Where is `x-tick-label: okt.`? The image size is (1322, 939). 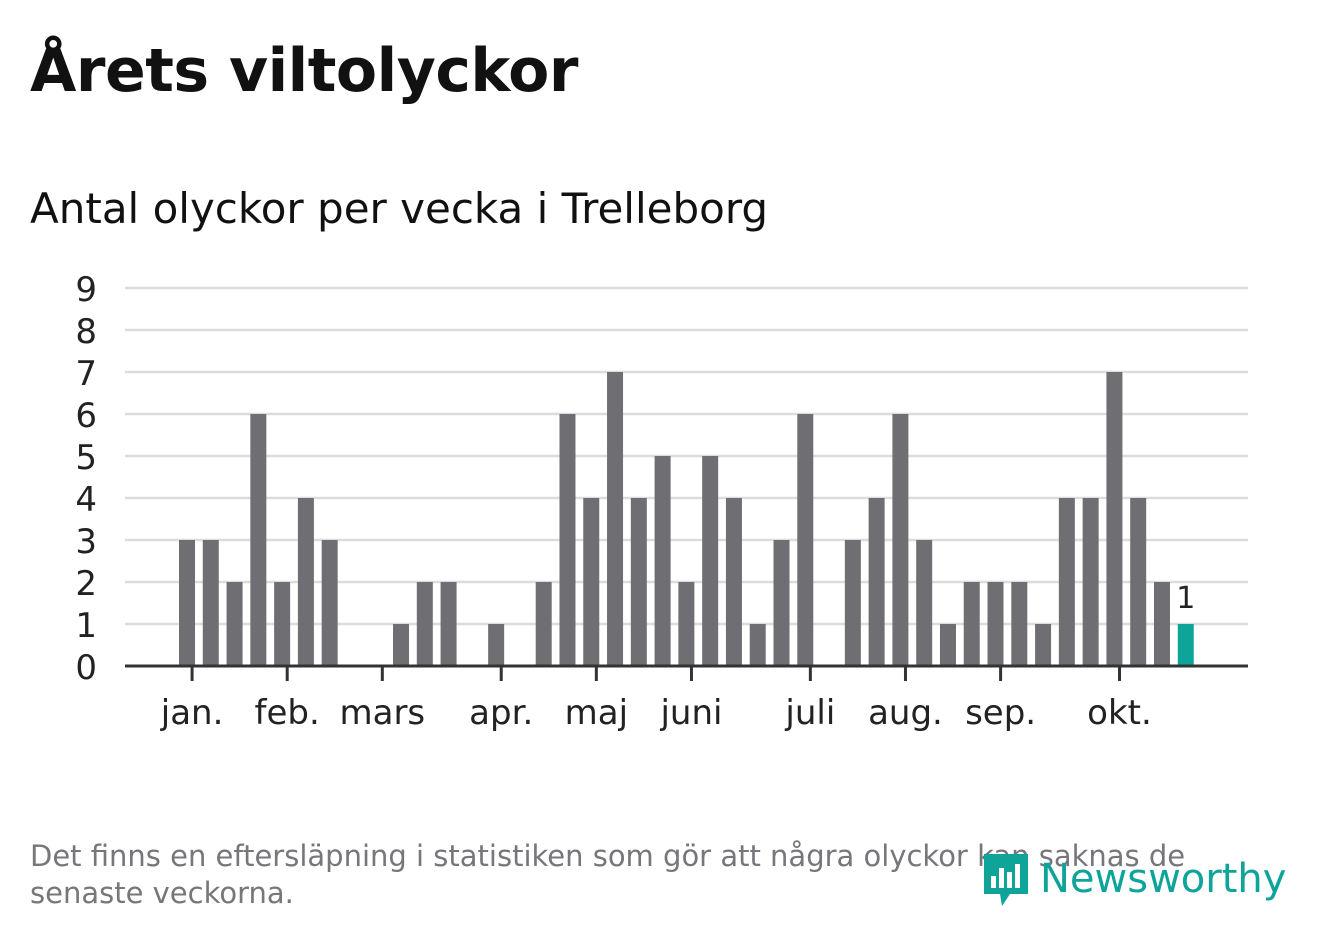
x-tick-label: okt. is located at coordinates (1119, 713).